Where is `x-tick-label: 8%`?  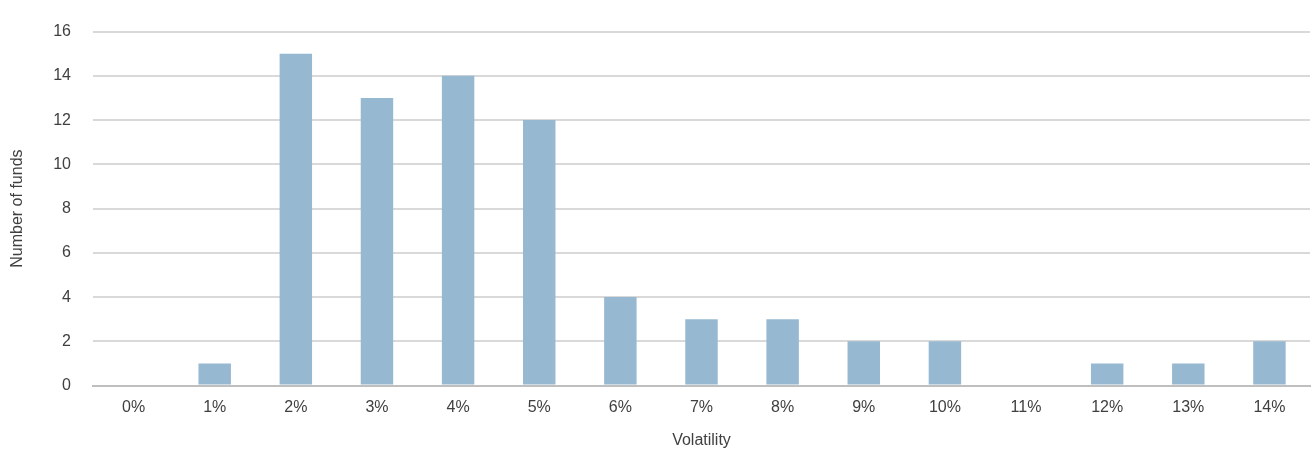
x-tick-label: 8% is located at coordinates (783, 406).